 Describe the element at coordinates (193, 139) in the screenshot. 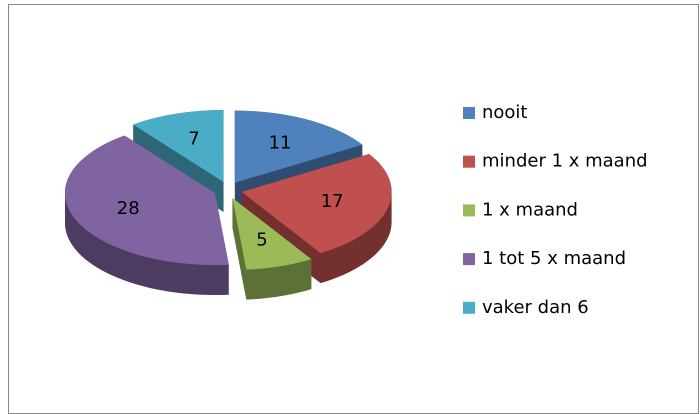

I see `data-label: 7` at that location.